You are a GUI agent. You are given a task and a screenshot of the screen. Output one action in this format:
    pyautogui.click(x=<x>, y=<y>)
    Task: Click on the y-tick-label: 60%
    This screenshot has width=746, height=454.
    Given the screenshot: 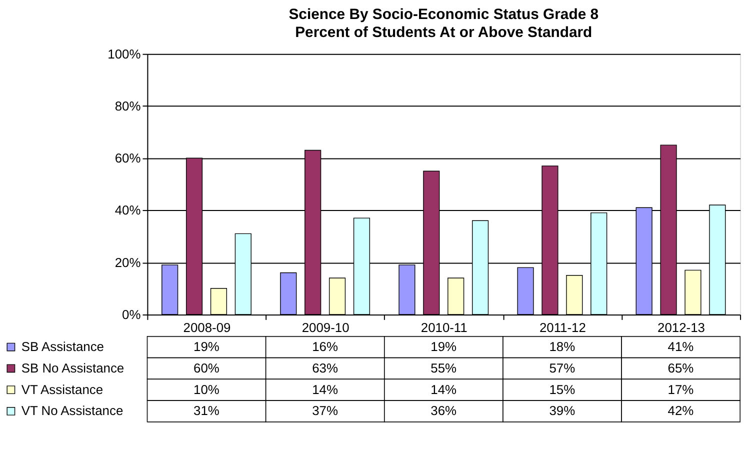 What is the action you would take?
    pyautogui.click(x=128, y=158)
    